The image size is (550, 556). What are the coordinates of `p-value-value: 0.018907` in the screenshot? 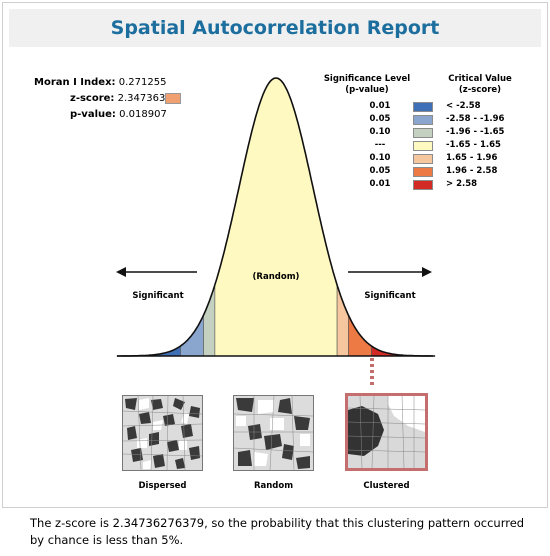 It's located at (143, 114).